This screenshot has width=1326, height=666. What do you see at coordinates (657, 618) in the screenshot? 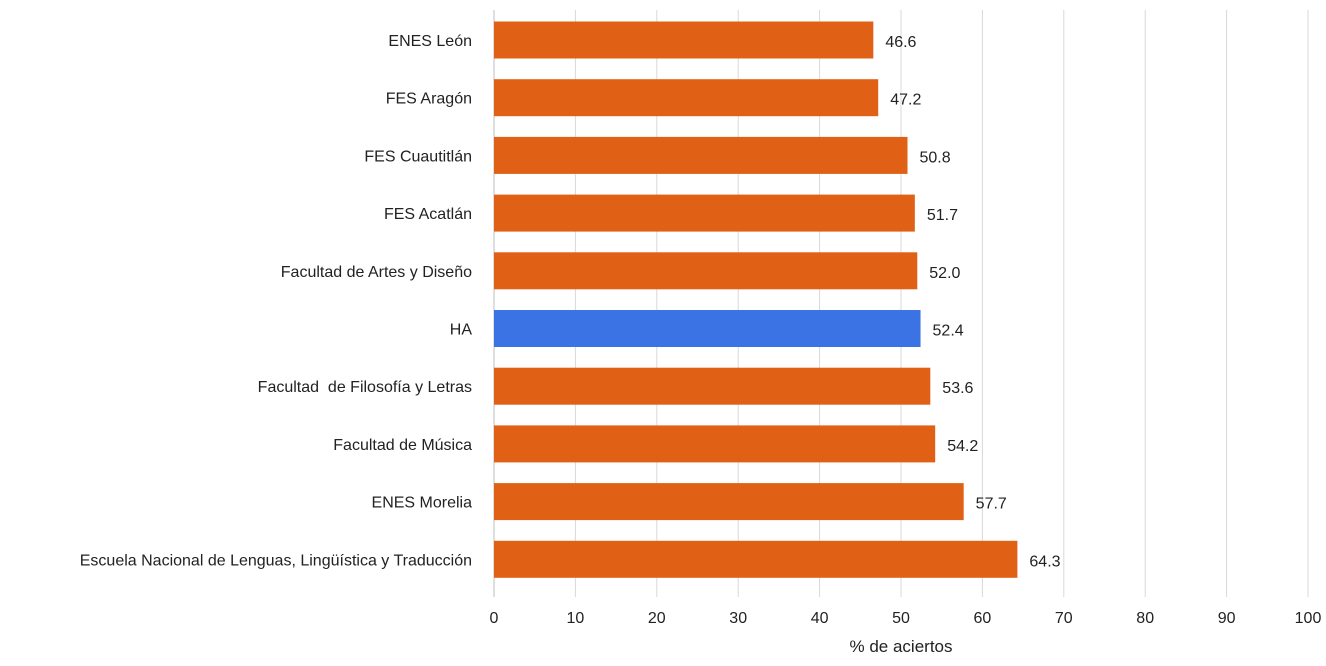
I see `x-tick-label: 20` at bounding box center [657, 618].